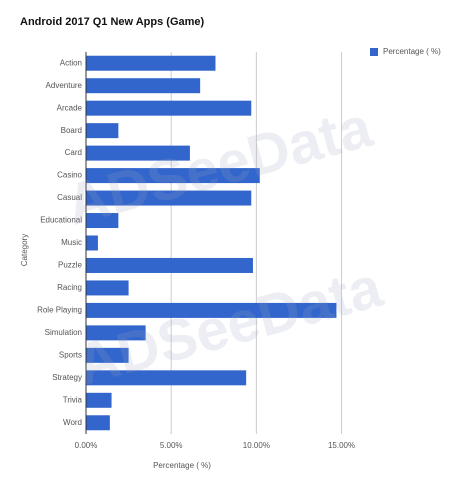 This screenshot has height=489, width=459. What do you see at coordinates (70, 265) in the screenshot?
I see `y-tick-label: Puzzle` at bounding box center [70, 265].